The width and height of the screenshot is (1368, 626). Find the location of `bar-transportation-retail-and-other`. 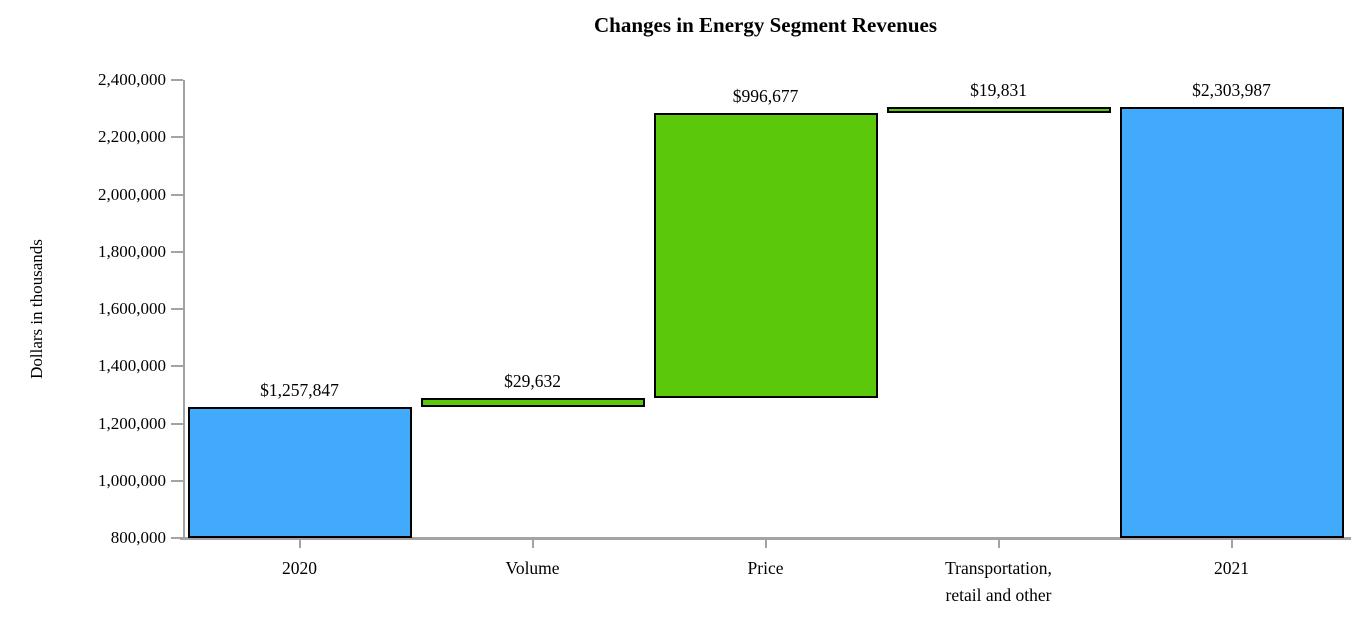

bar-transportation-retail-and-other is located at coordinates (998, 110).